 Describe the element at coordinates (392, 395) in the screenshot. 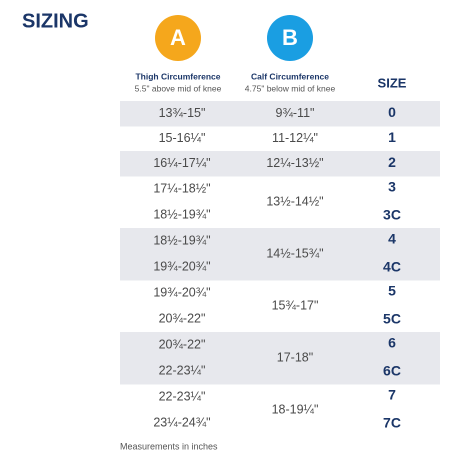

I see `size-label: 7` at that location.